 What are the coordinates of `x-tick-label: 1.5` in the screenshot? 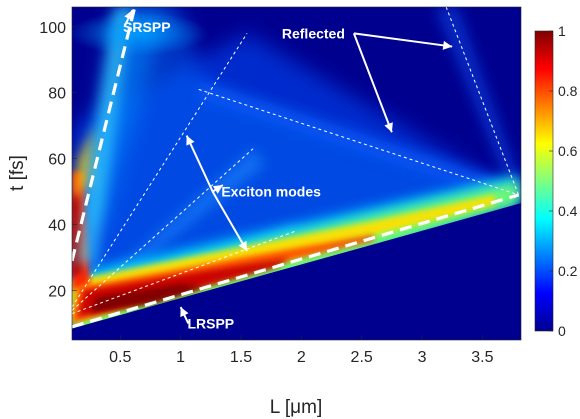 It's located at (241, 357).